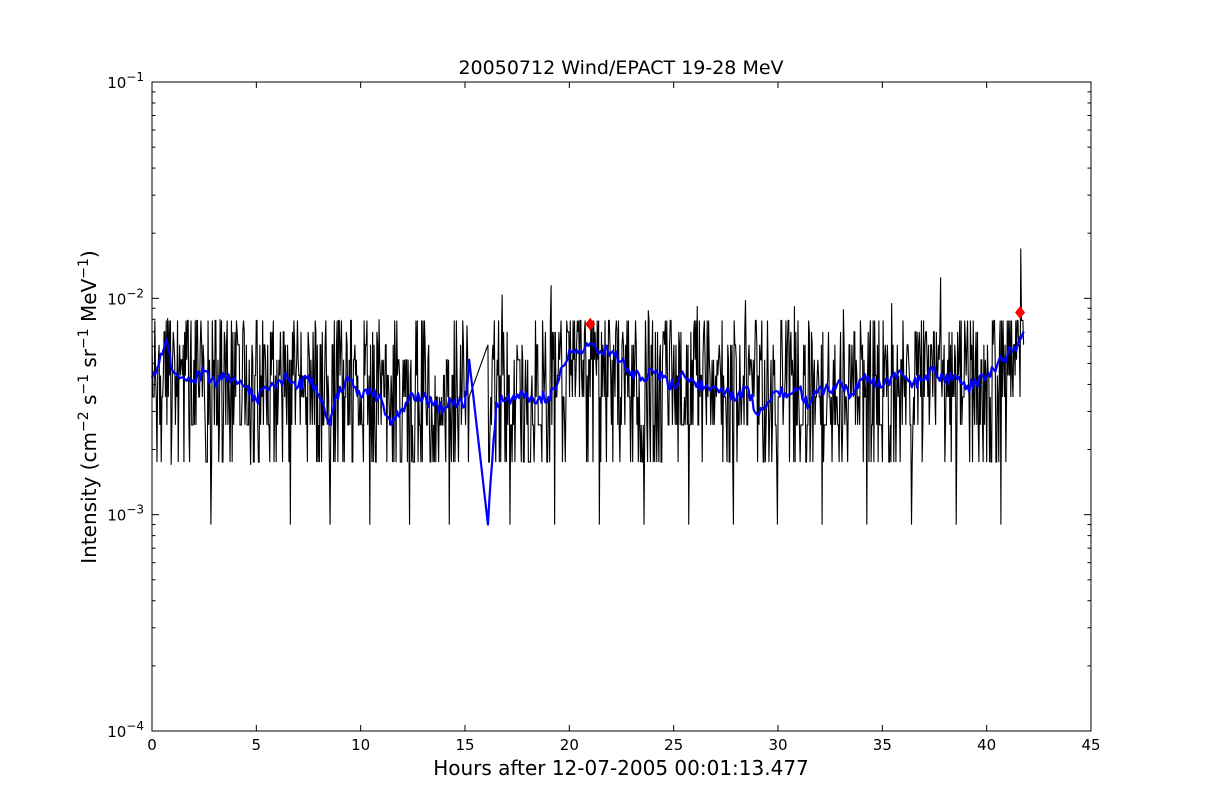 This screenshot has height=812, width=1212. I want to click on x-tick-label: 35, so click(882, 745).